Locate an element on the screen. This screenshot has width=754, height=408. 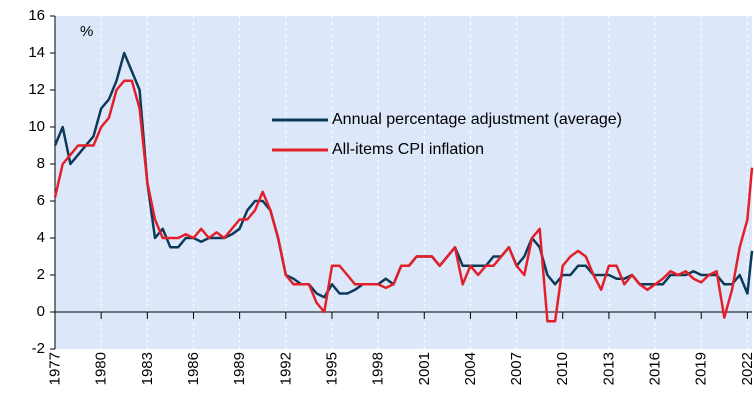
x-tick-label: 2001 is located at coordinates (424, 368).